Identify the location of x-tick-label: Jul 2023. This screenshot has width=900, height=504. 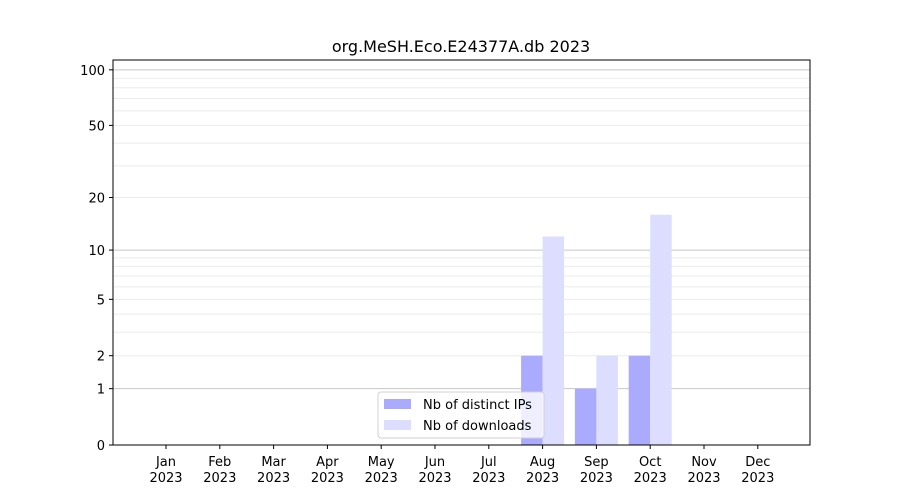
(488, 470).